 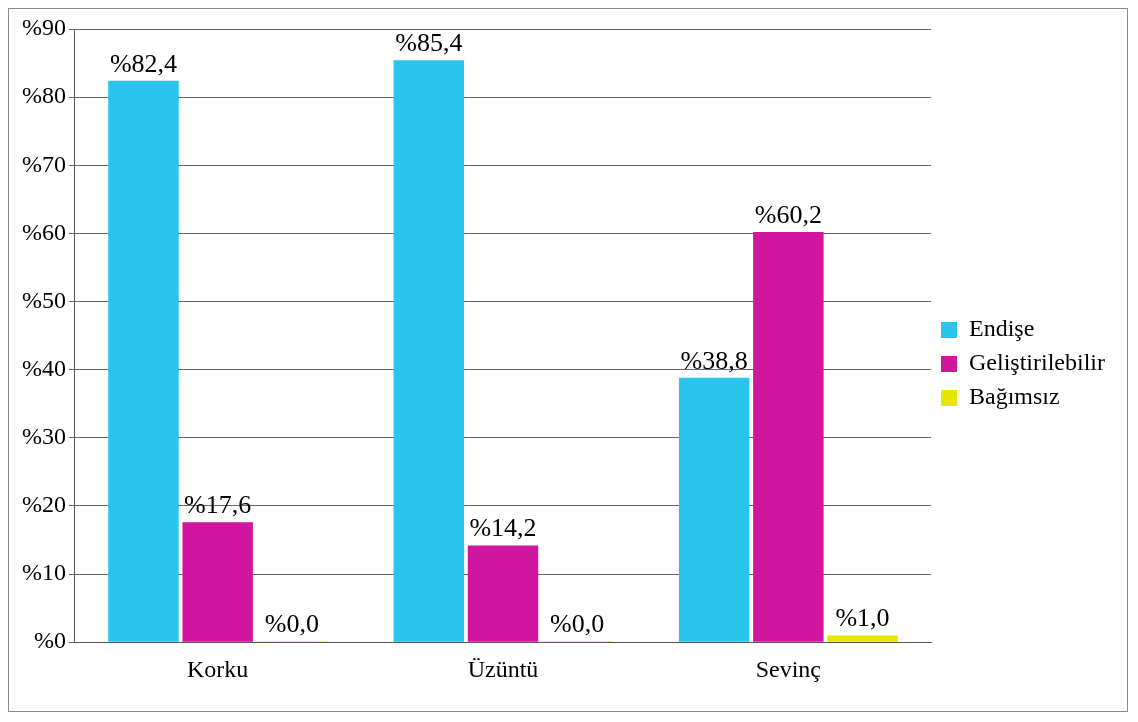 I want to click on y-tick-label: %80, so click(x=43, y=95).